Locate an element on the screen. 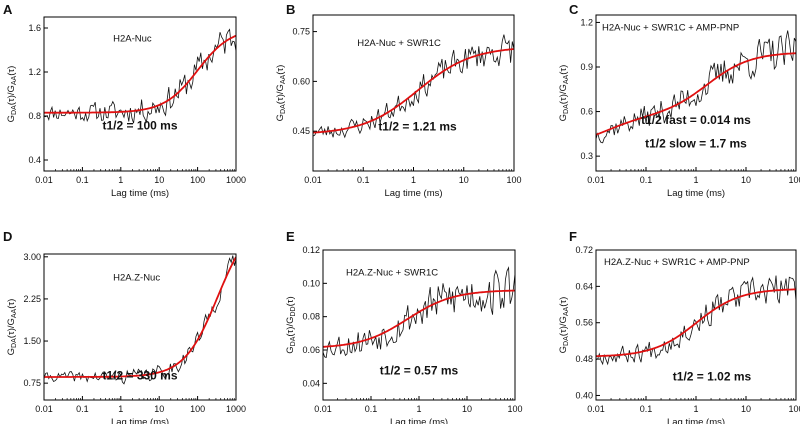 This screenshot has height=424, width=800. y-tick-label: 0.6 is located at coordinates (586, 112).